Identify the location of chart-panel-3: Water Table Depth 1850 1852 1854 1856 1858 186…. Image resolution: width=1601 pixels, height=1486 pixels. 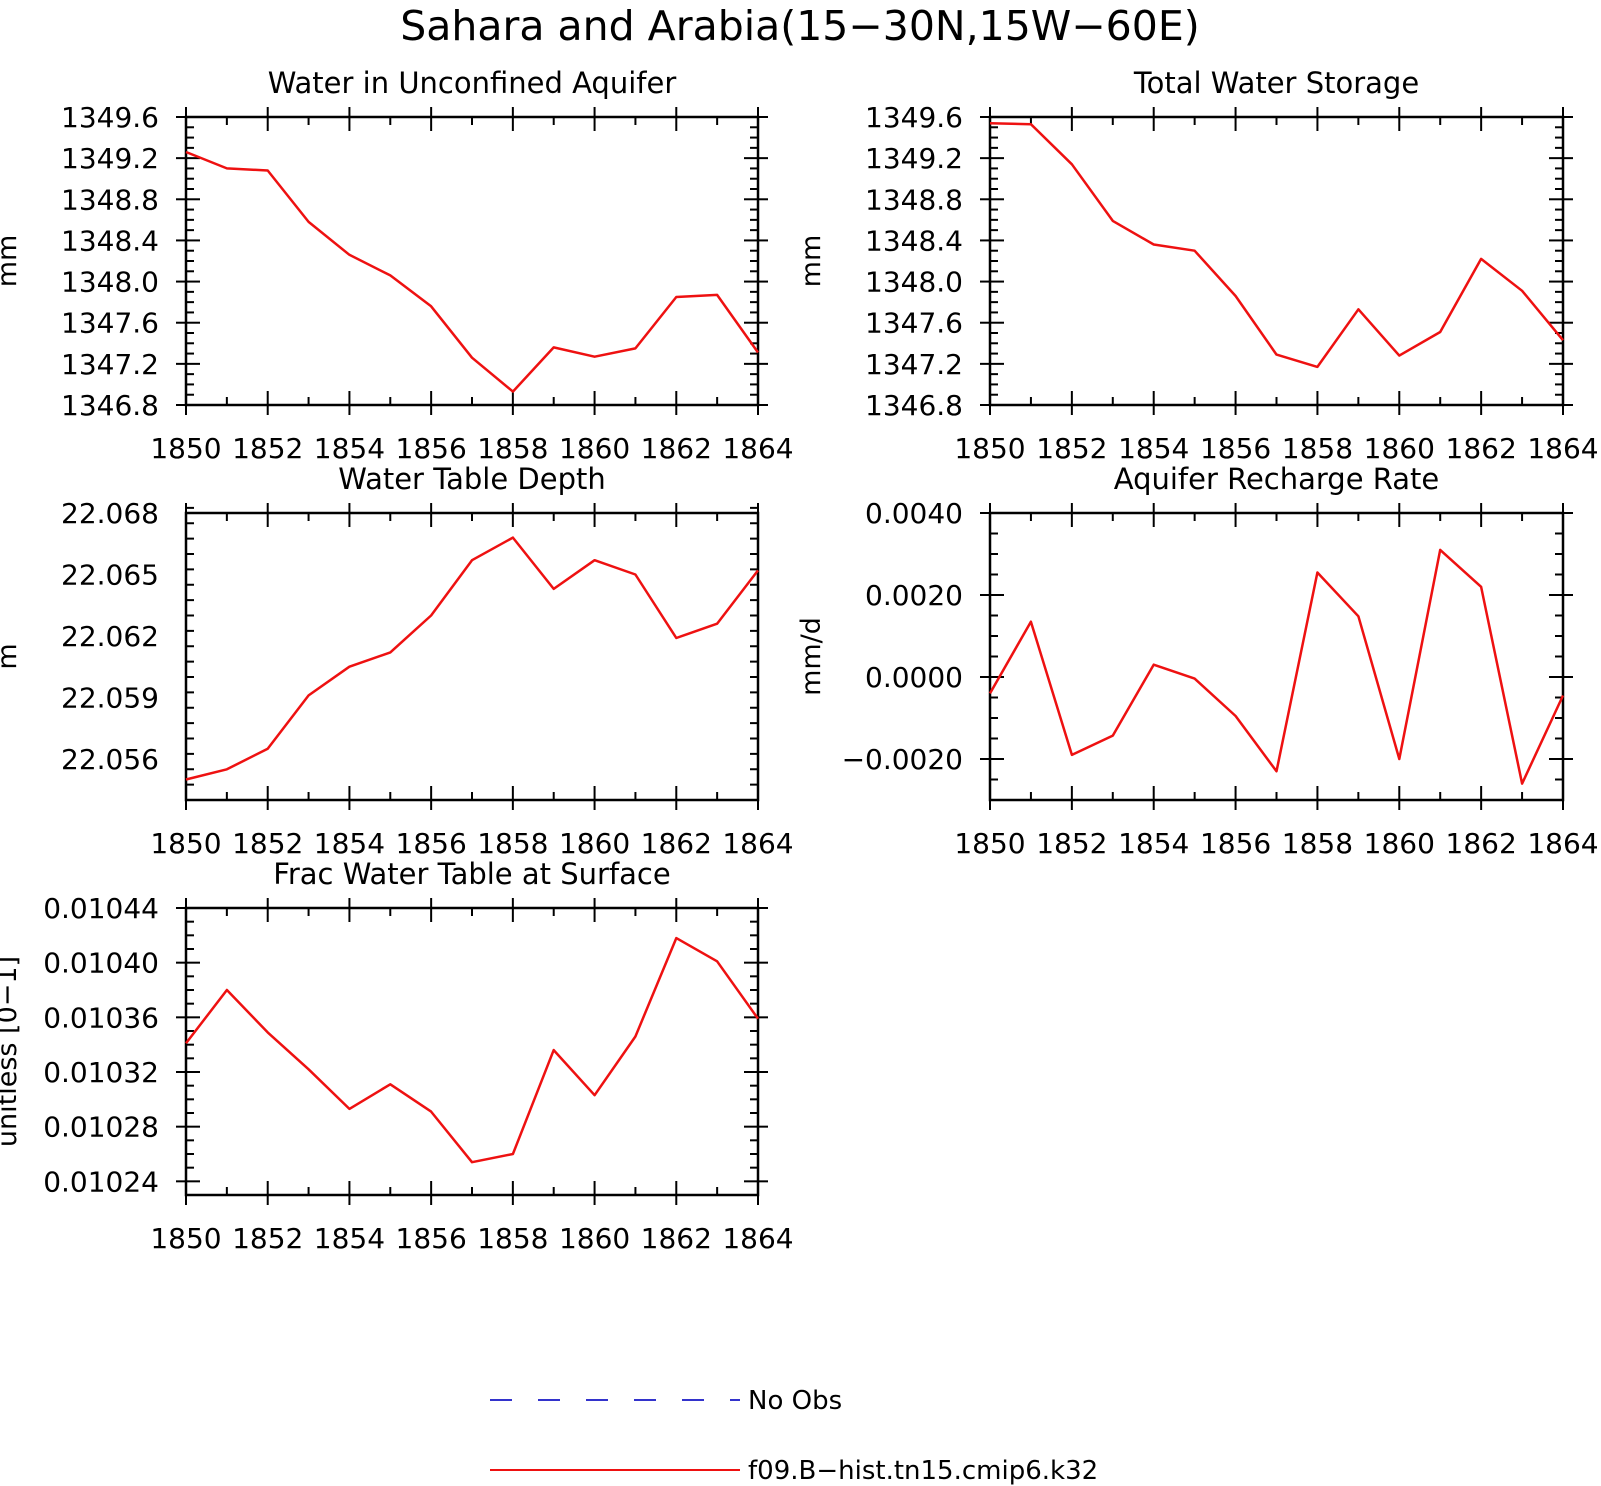
(397, 661).